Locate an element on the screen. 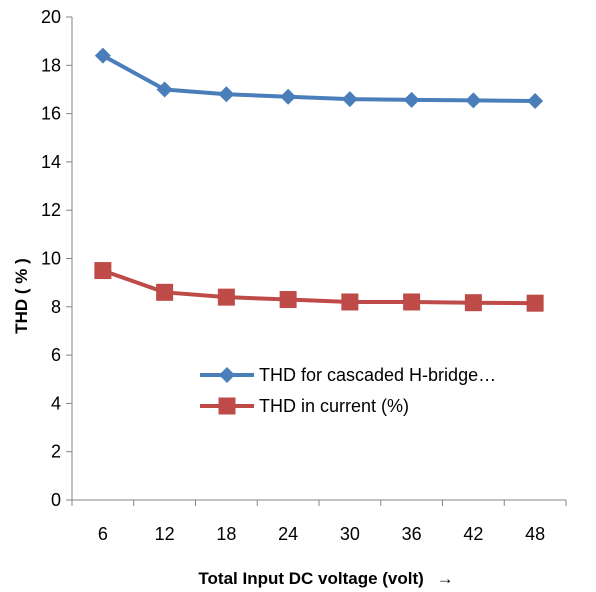 Image resolution: width=596 pixels, height=592 pixels. y-axis-title: THD ( % ) is located at coordinates (21, 296).